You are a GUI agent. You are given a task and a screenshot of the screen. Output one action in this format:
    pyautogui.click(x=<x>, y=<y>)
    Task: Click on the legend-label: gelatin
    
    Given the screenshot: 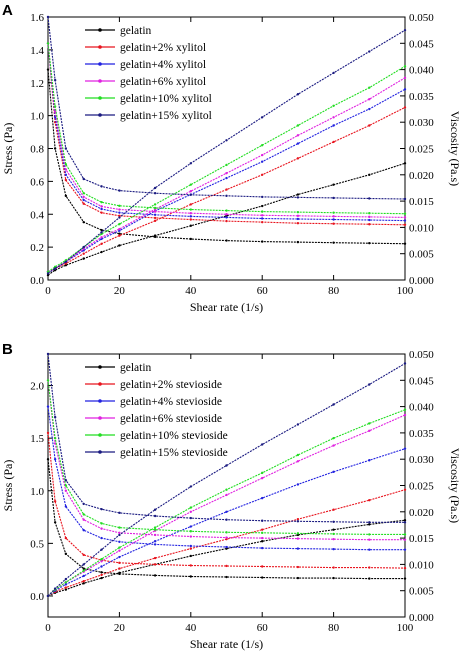 What is the action you would take?
    pyautogui.click(x=136, y=368)
    